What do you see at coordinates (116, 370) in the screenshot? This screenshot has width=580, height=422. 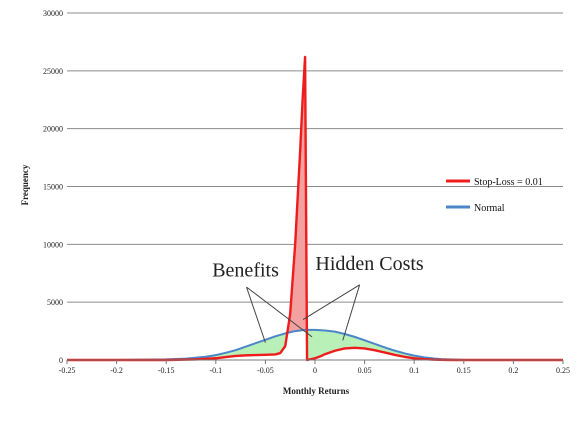 I see `x-tick-label: -0.2` at bounding box center [116, 370].